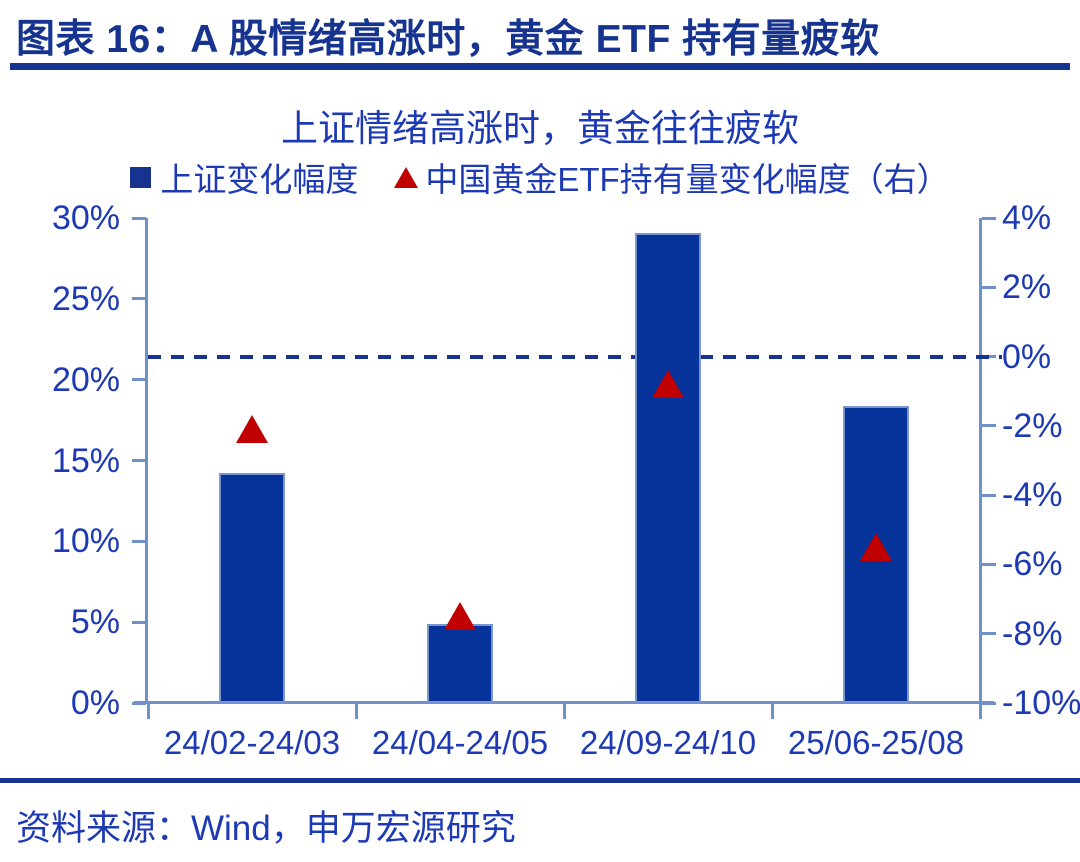 Image resolution: width=1080 pixels, height=862 pixels. What do you see at coordinates (85, 541) in the screenshot?
I see `left-axis-tick-label: 10%` at bounding box center [85, 541].